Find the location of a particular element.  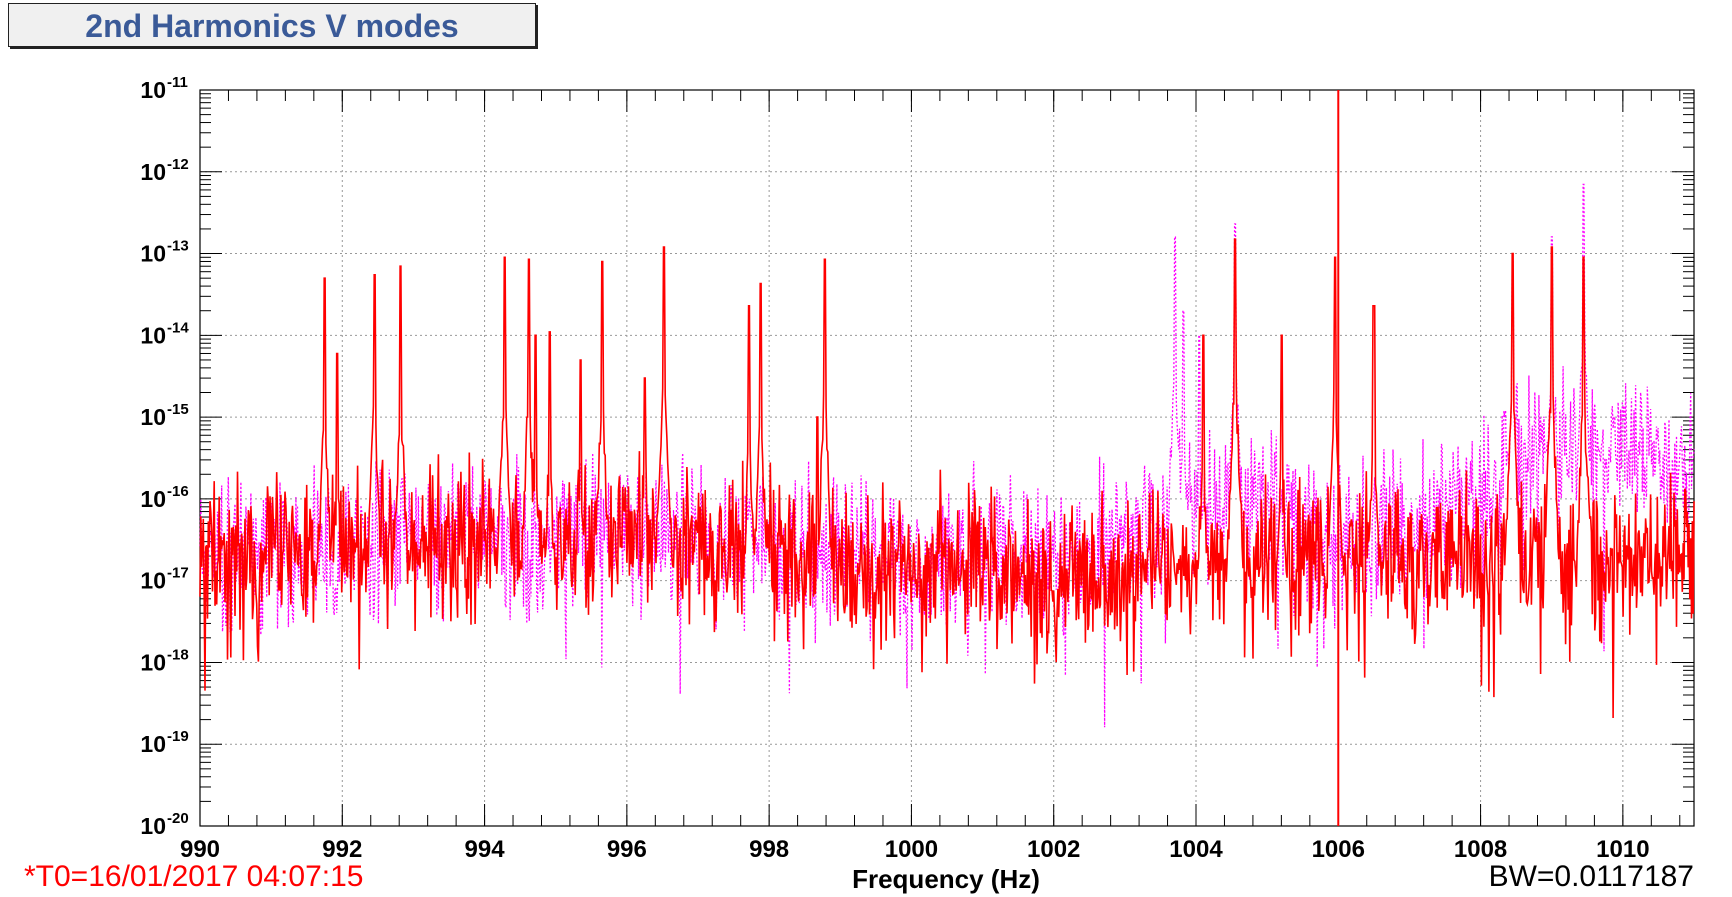

y-tick-exponent: -14 is located at coordinates (178, 327).